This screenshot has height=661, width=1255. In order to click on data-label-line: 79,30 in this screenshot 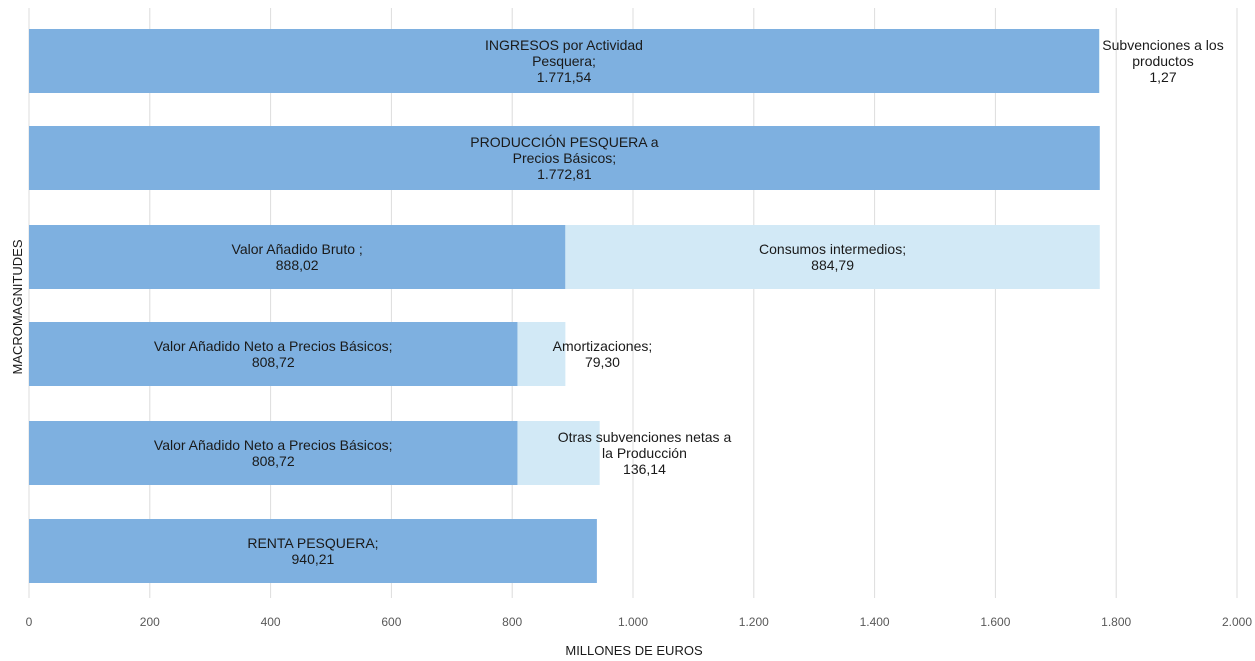, I will do `click(602, 362)`.